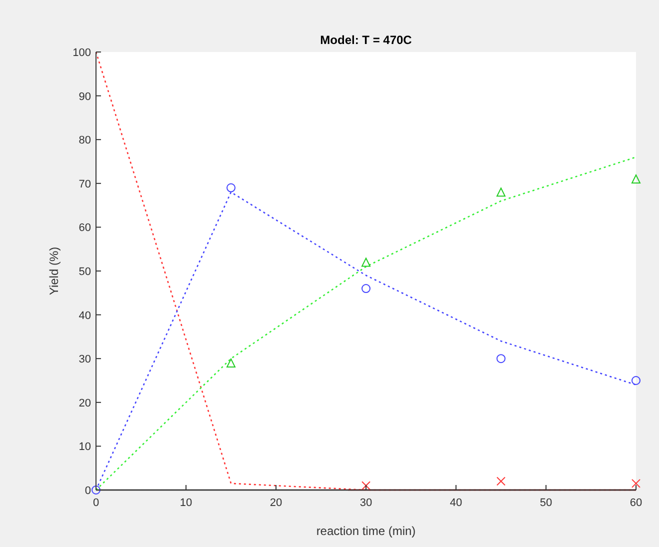  What do you see at coordinates (456, 503) in the screenshot?
I see `x-tick-label: 40` at bounding box center [456, 503].